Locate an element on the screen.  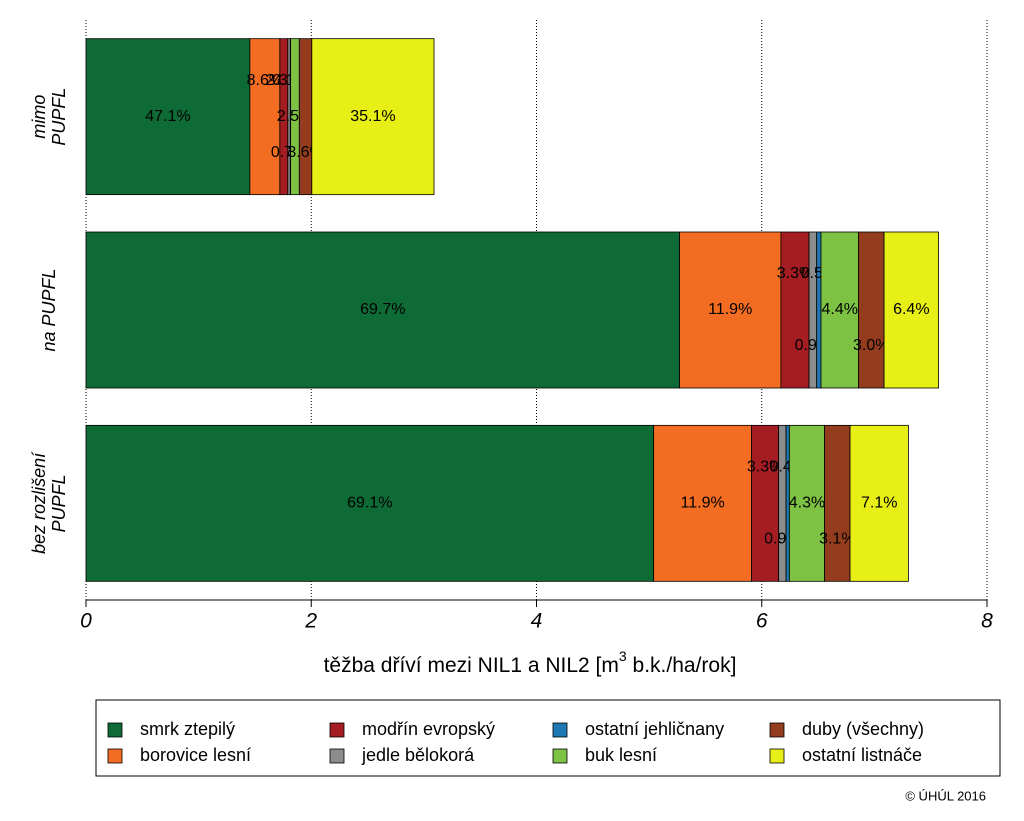
y-tick-line: na PUPFL is located at coordinates (49, 309).